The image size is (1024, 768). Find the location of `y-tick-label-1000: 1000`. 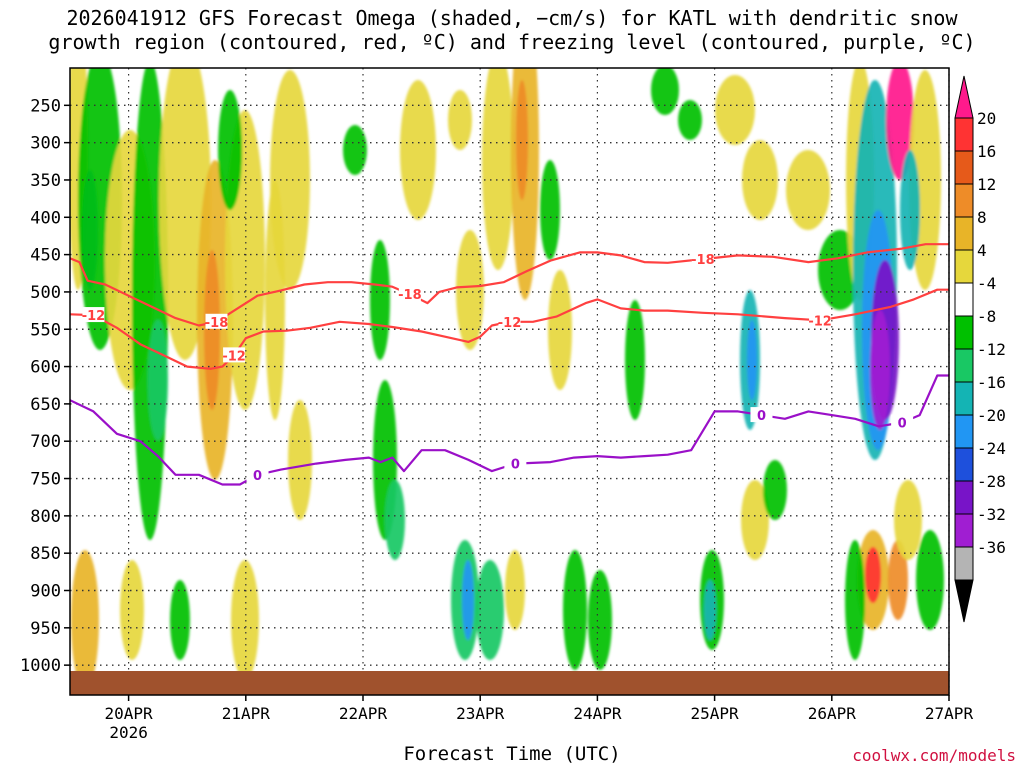

y-tick-label-1000: 1000 is located at coordinates (40, 666).